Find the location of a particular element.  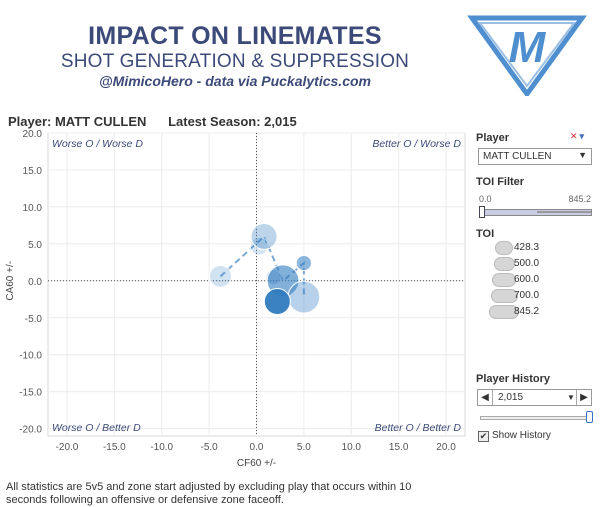

history-slider-handle is located at coordinates (589, 417).